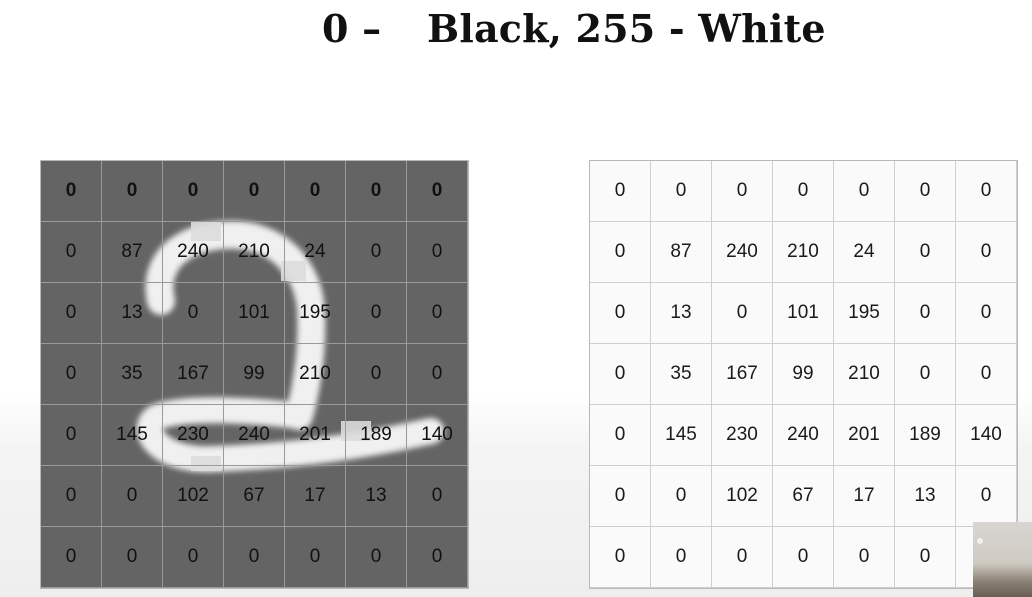 This screenshot has height=597, width=1032. I want to click on image-pixel-cell: 17, so click(315, 496).